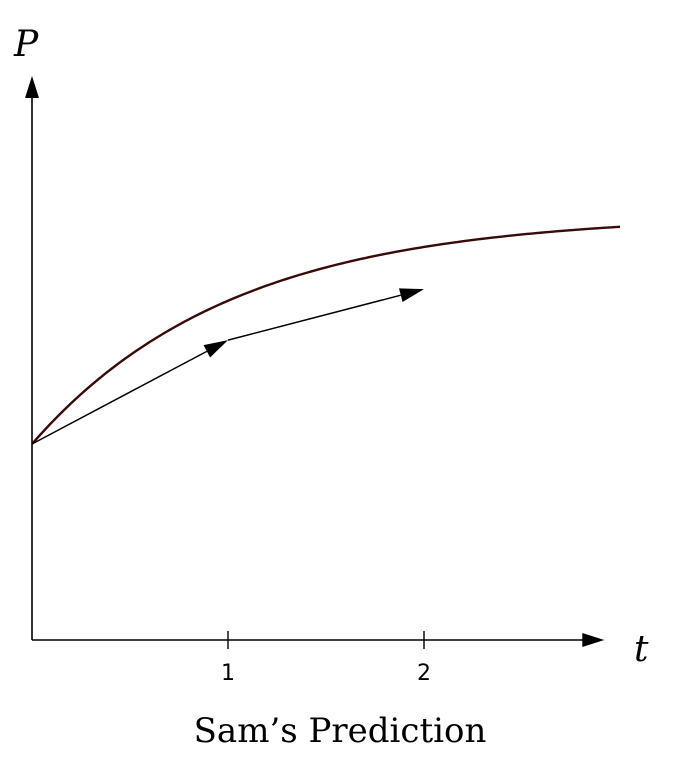 The width and height of the screenshot is (686, 774). I want to click on x-axis-arrowhead, so click(593, 640).